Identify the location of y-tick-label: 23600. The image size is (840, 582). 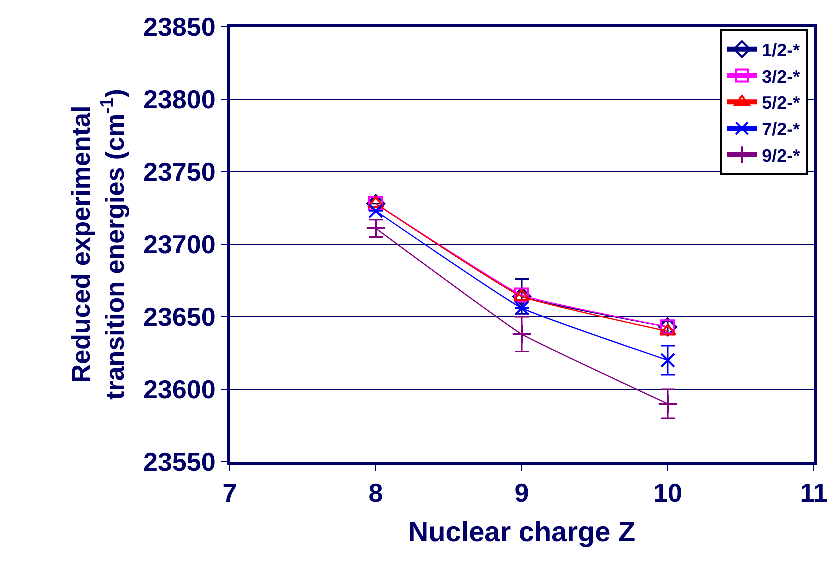
(179, 389).